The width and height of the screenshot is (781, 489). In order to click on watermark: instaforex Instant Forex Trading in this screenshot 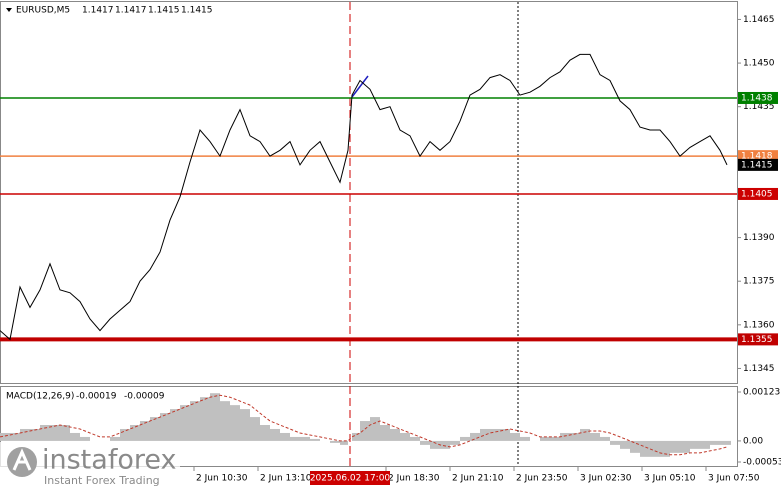, I will do `click(90, 465)`.